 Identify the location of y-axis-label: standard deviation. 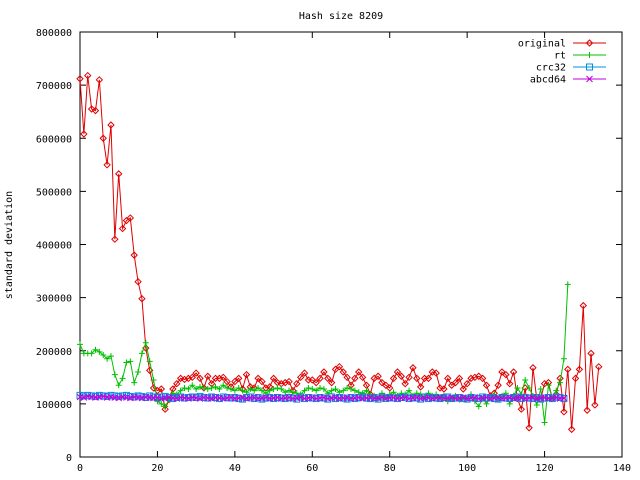
(9, 245).